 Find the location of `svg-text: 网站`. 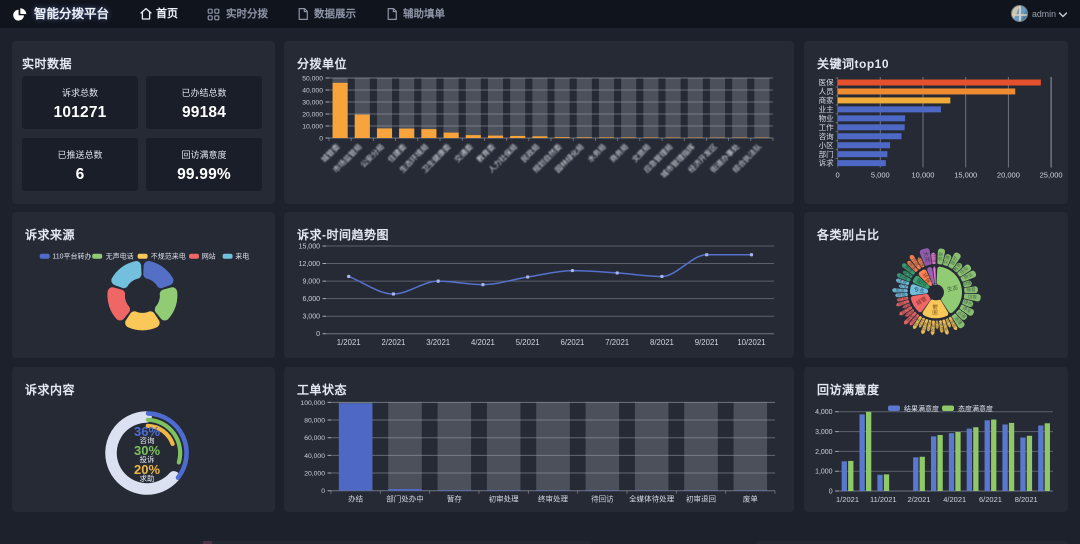

svg-text: 网站 is located at coordinates (209, 256).